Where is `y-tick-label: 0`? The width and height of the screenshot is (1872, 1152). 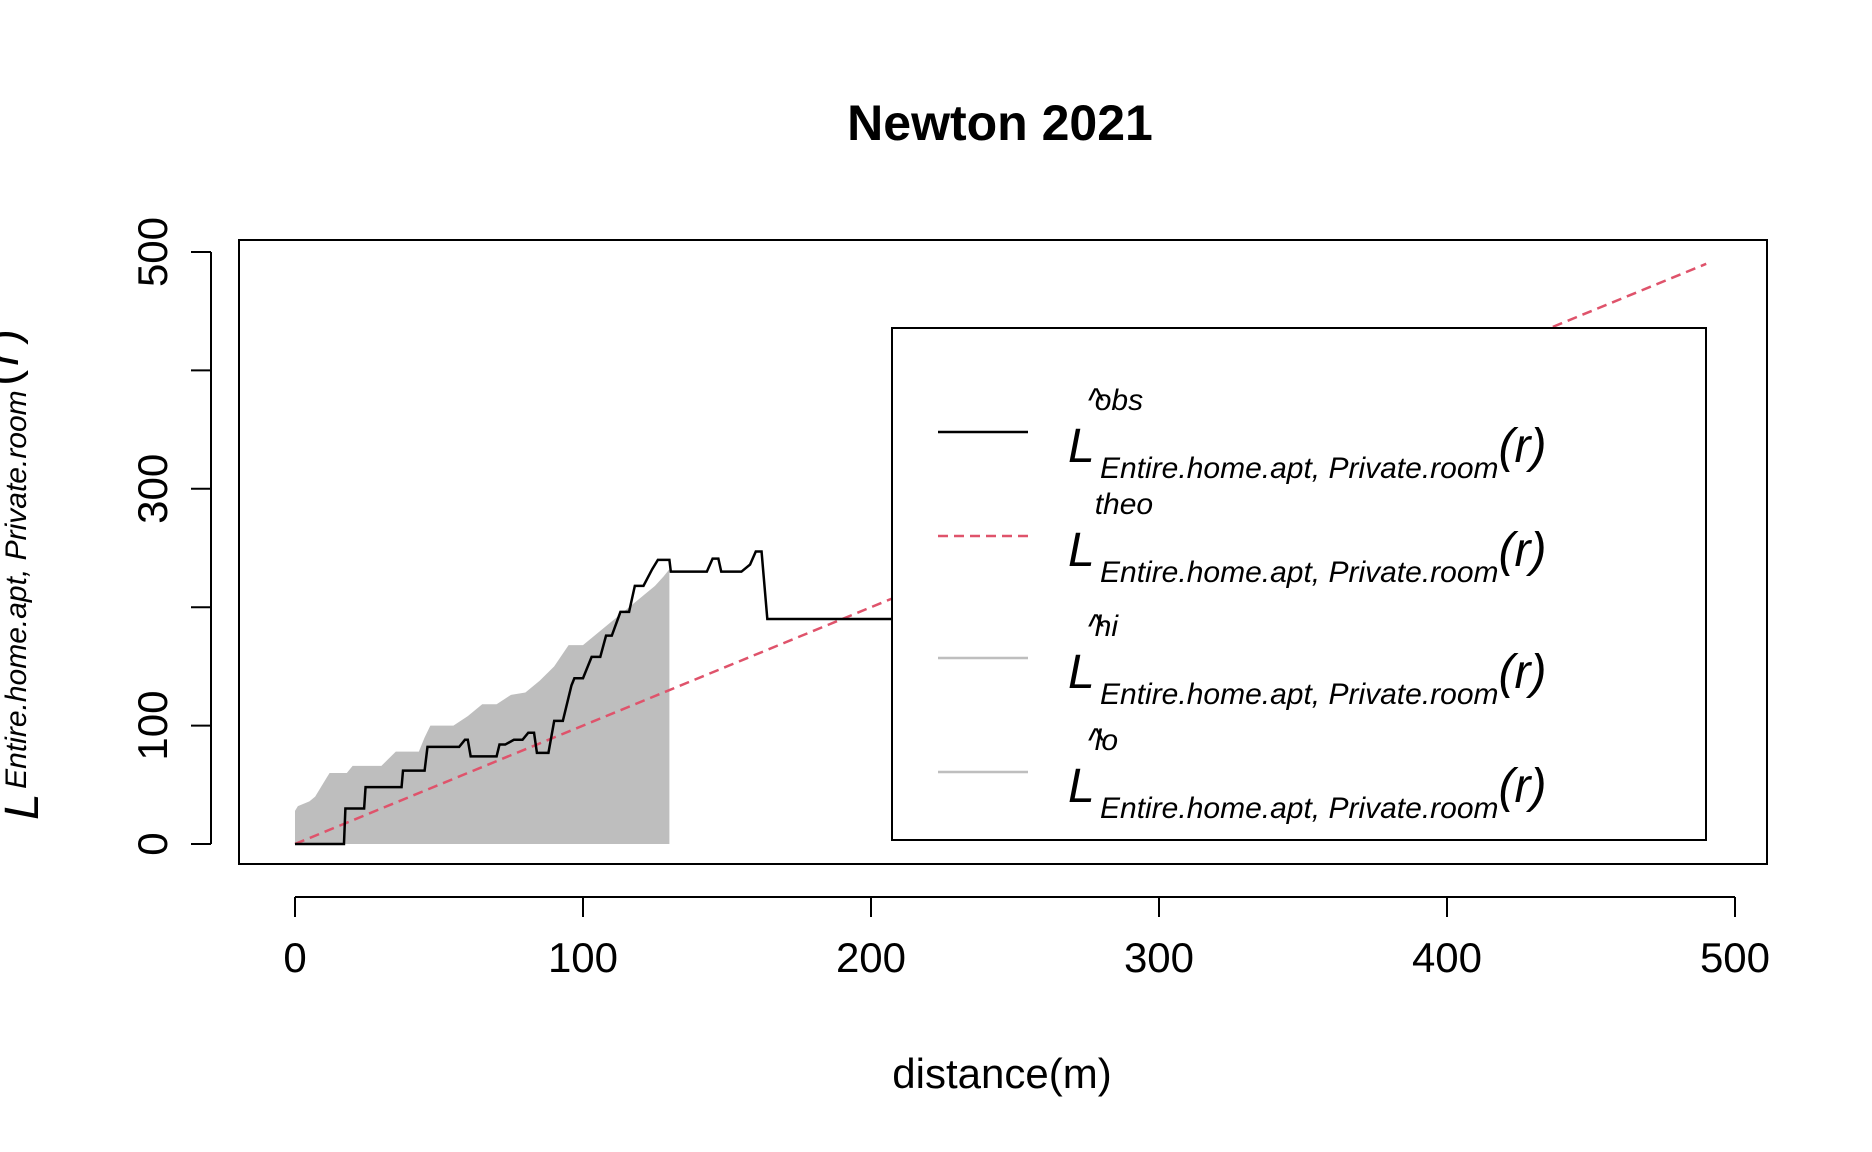 y-tick-label: 0 is located at coordinates (152, 843).